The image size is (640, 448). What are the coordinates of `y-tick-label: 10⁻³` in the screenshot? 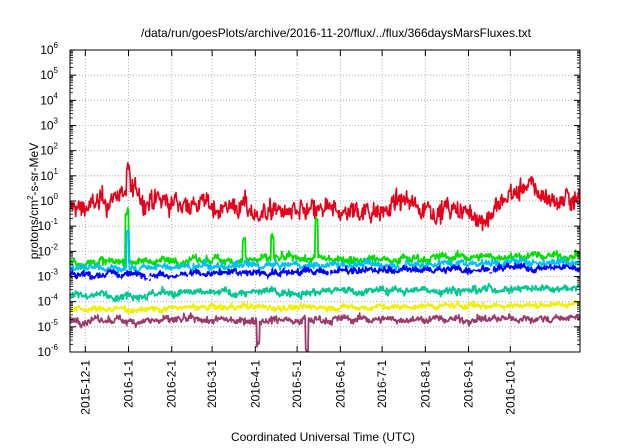 It's located at (48, 276).